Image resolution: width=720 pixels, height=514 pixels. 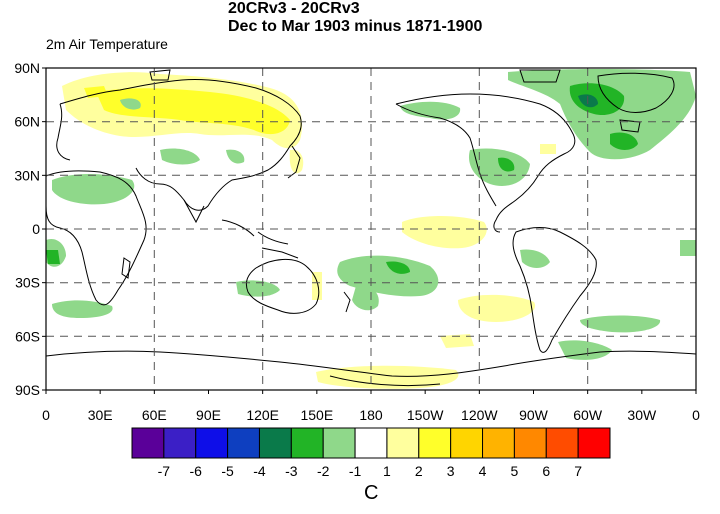 What do you see at coordinates (164, 471) in the screenshot?
I see `colorbar-label: -7` at bounding box center [164, 471].